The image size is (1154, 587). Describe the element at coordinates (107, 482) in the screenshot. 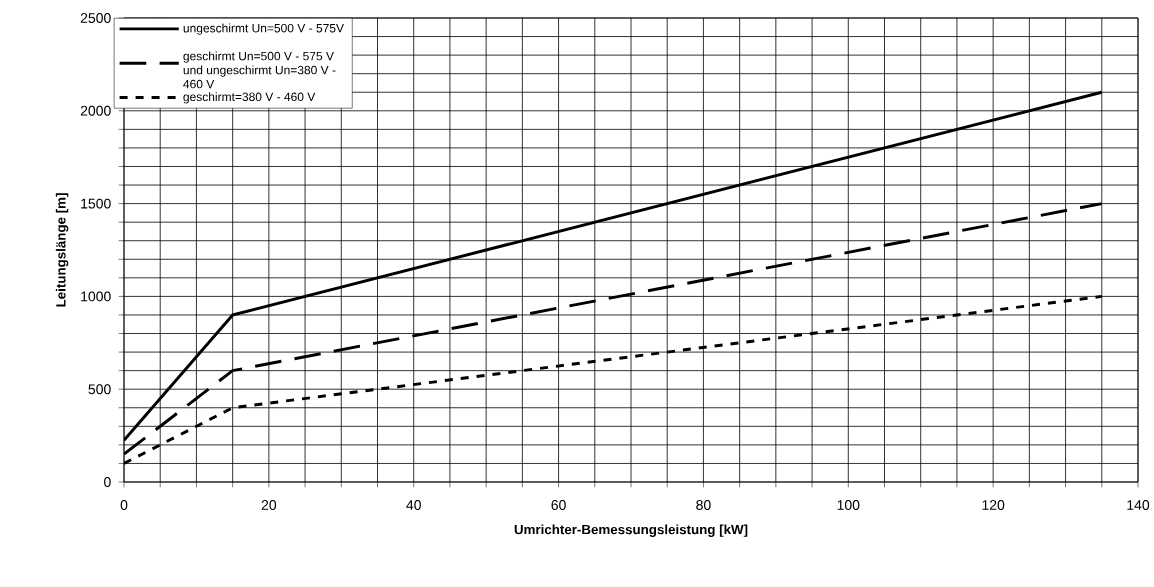

I see `y-tick-label: 0` at that location.